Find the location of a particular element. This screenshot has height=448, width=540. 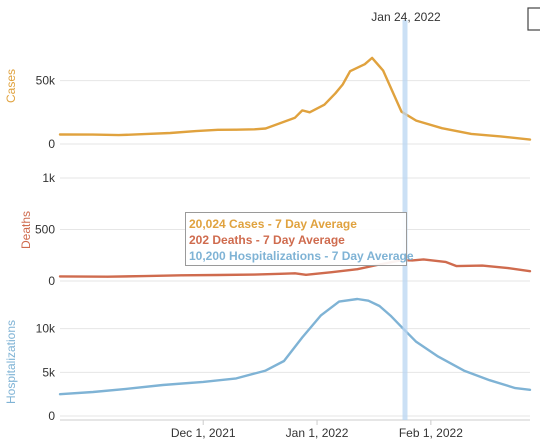

x-tick-label-2: Feb 1, 2022 is located at coordinates (431, 433).